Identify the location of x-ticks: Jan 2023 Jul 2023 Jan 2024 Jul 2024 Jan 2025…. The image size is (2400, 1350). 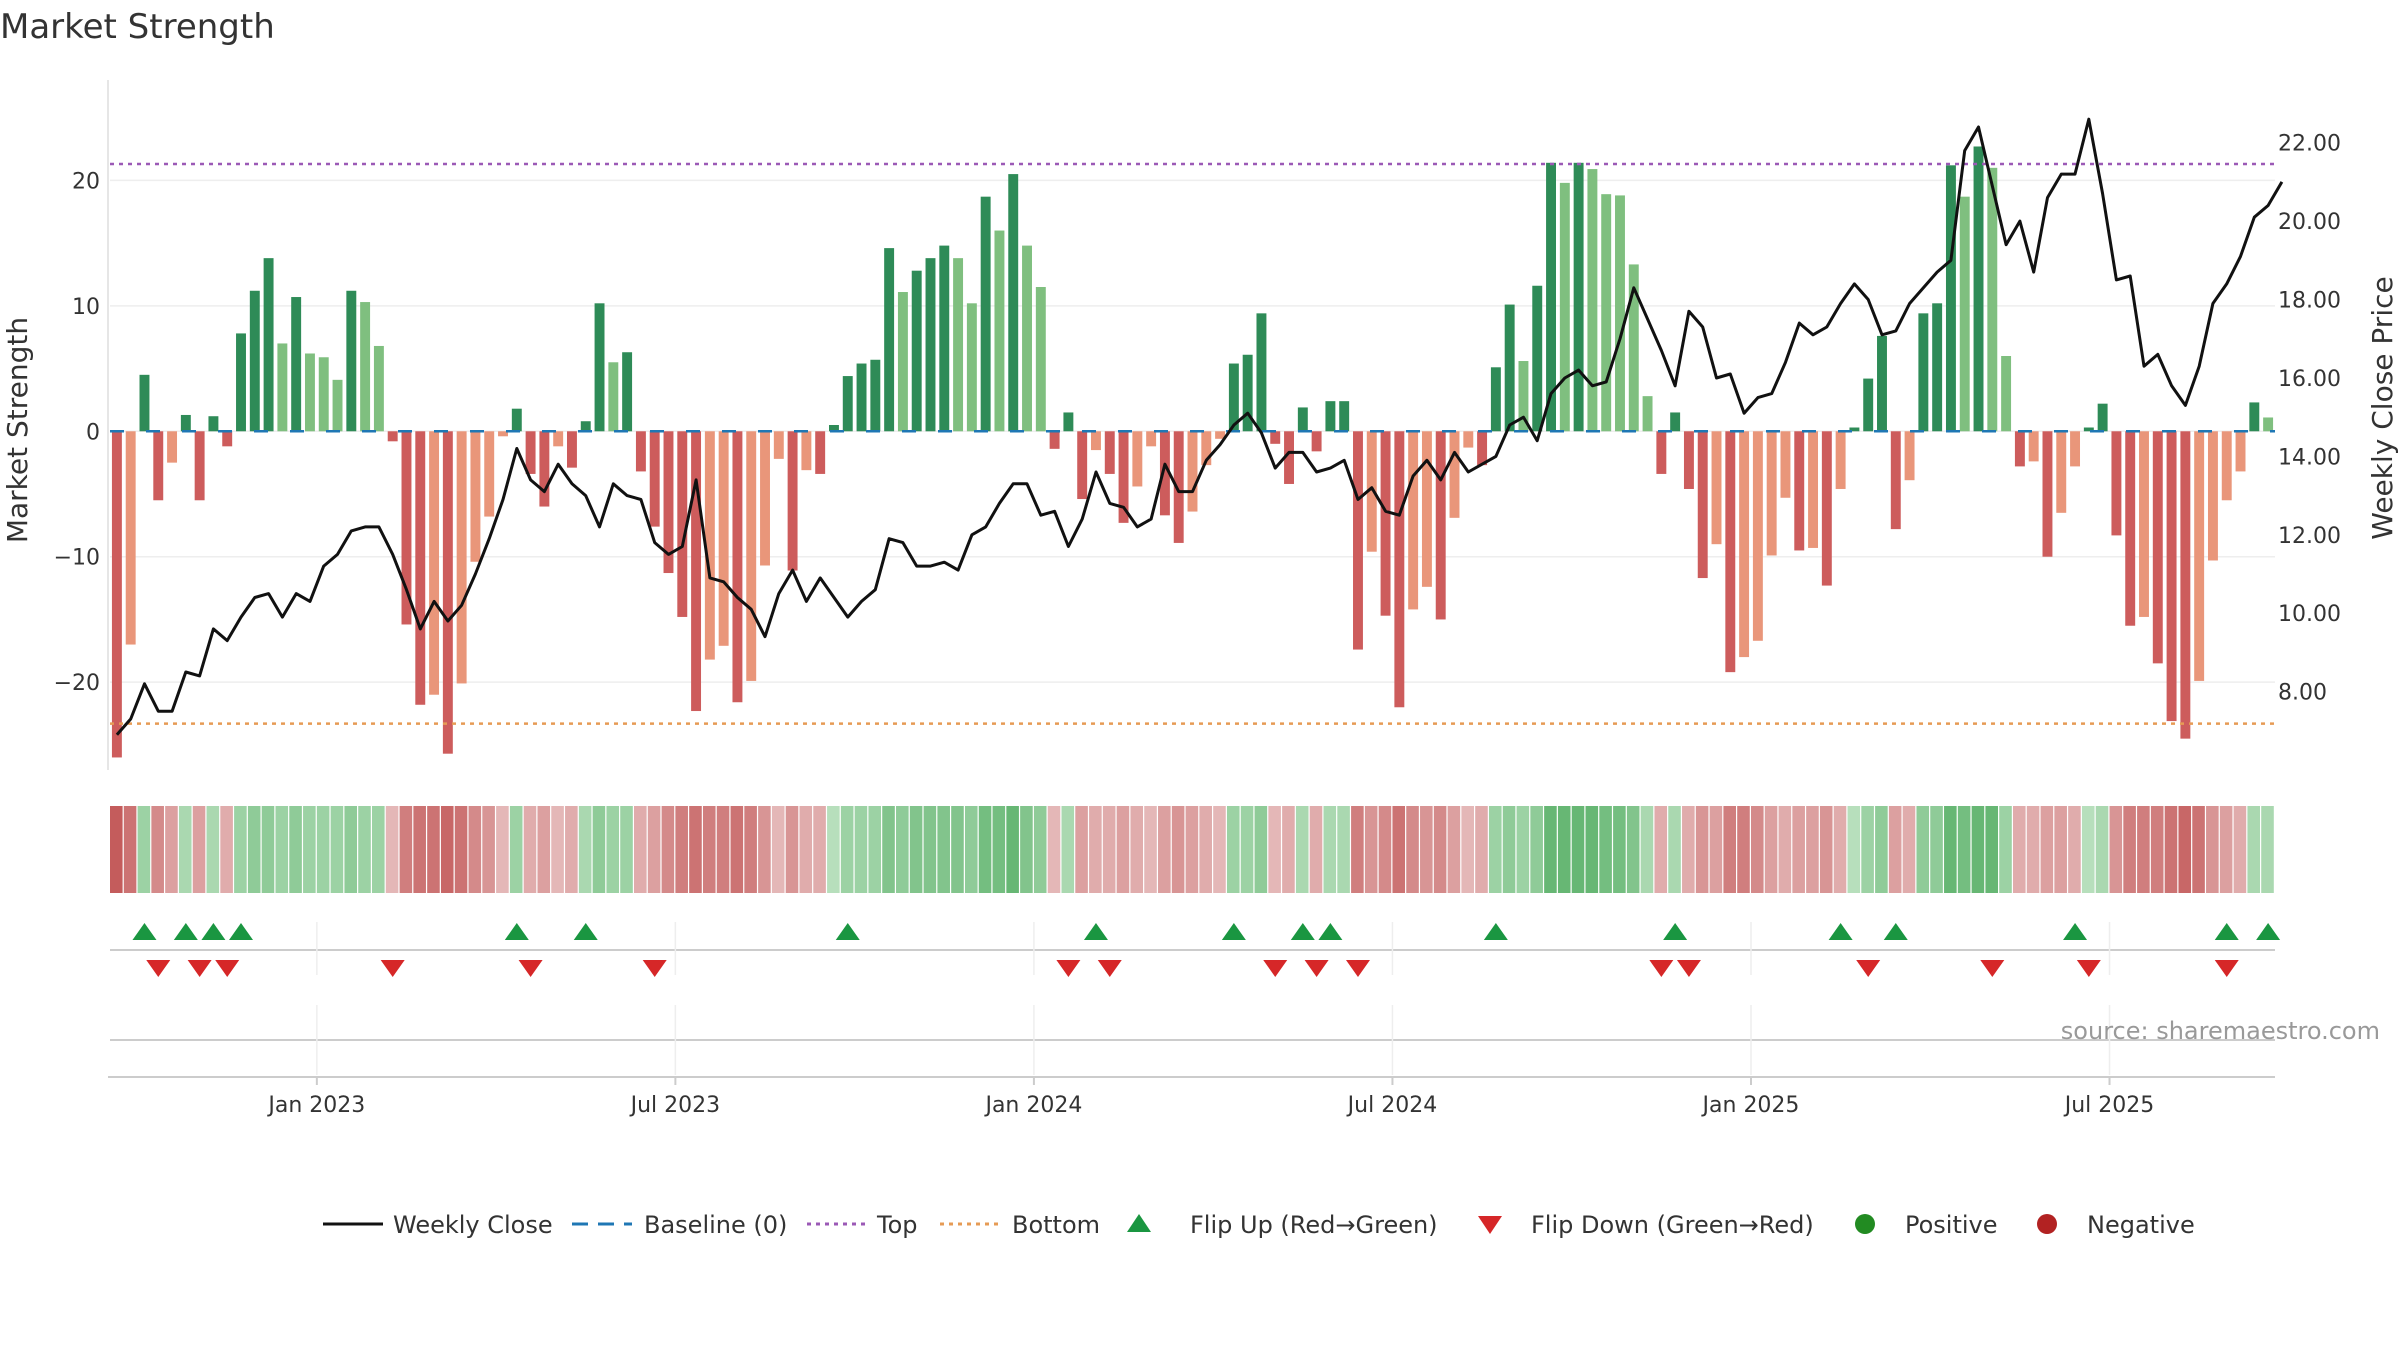
(1210, 1097).